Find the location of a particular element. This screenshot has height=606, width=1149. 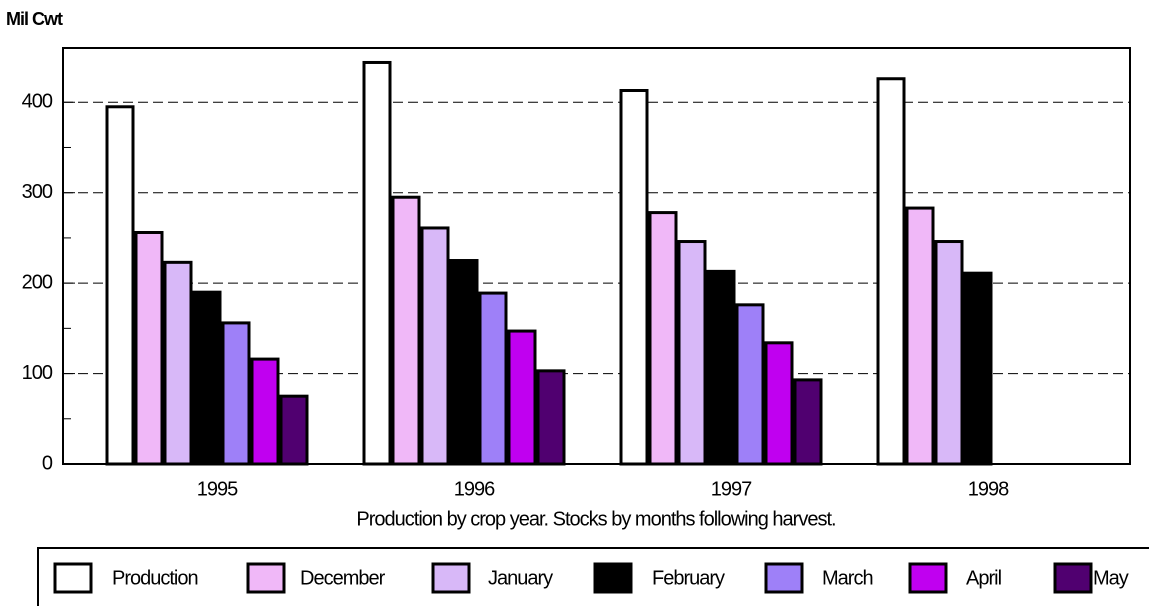

y-tick-label: 100 is located at coordinates (37, 373).